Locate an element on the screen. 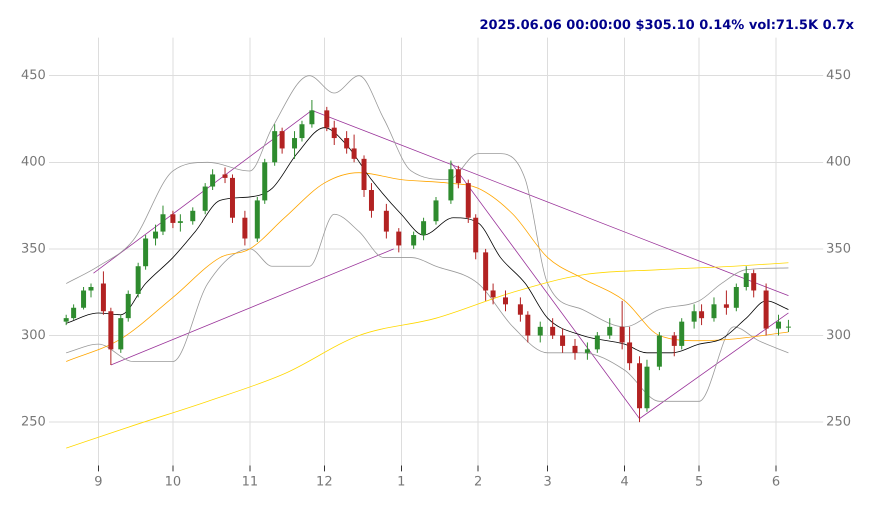 Image resolution: width=872 pixels, height=505 pixels. x-tick-label: 4 is located at coordinates (624, 482).